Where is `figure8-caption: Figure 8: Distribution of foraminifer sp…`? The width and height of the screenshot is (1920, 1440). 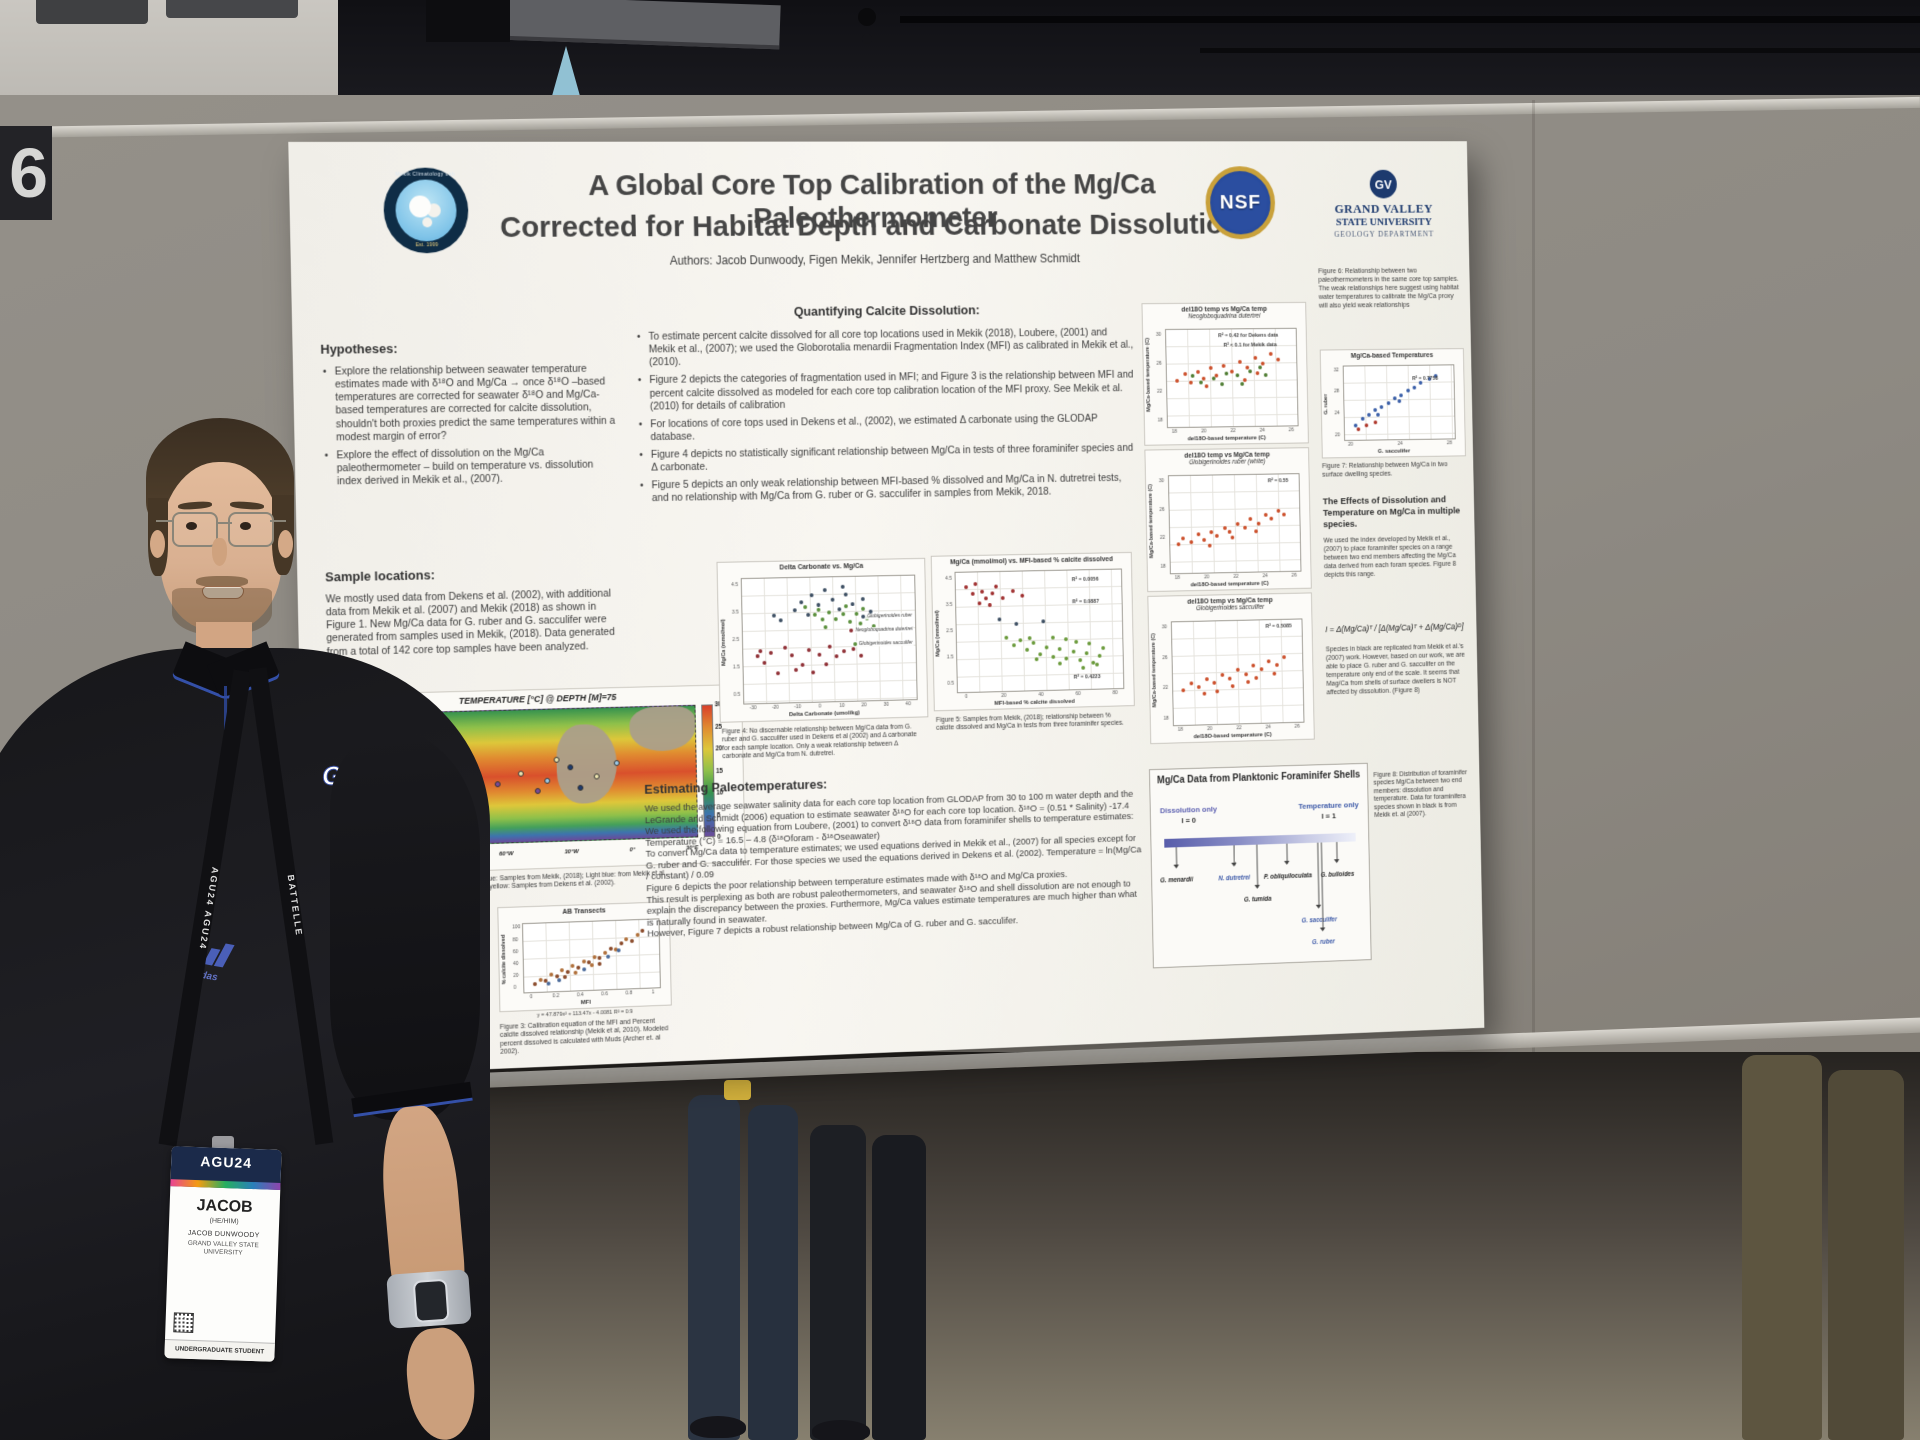 figure8-caption: Figure 8: Distribution of foraminifer sp… is located at coordinates (1420, 794).